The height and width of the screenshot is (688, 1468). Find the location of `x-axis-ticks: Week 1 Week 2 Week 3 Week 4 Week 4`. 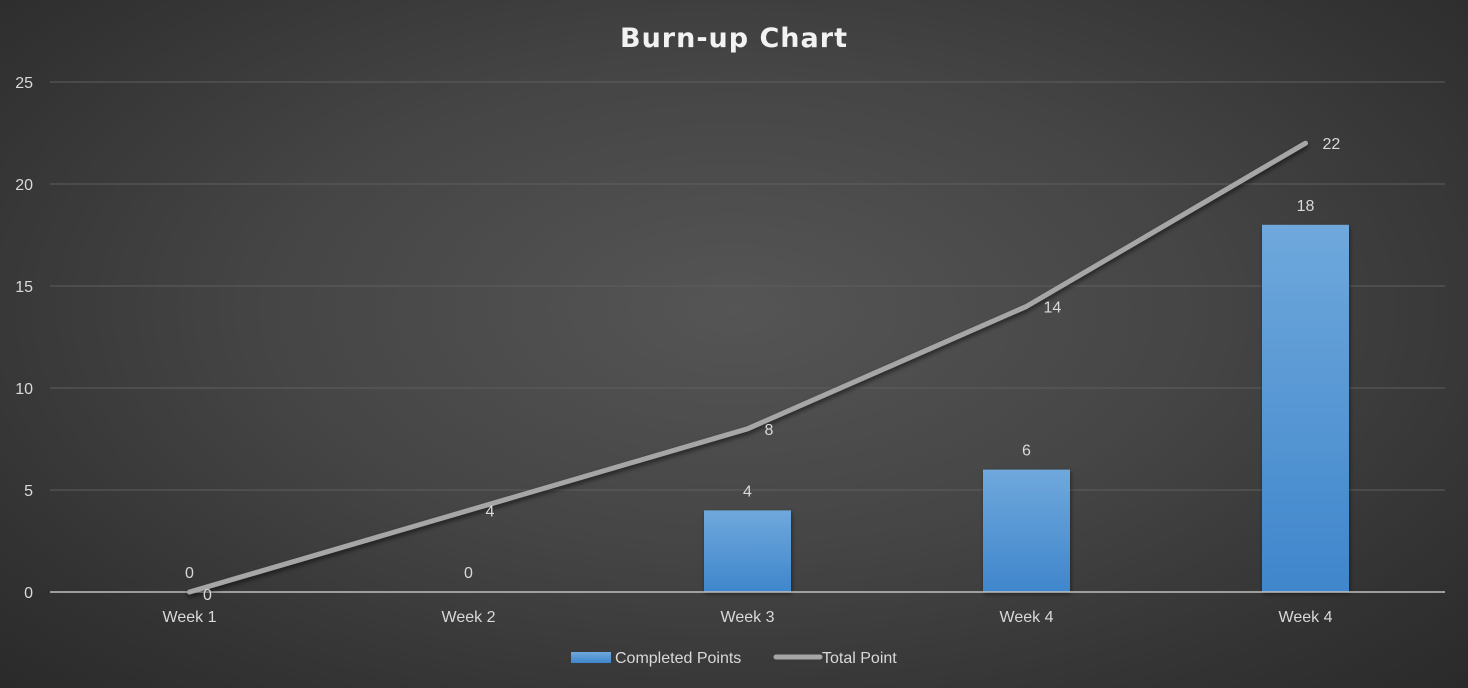

x-axis-ticks: Week 1 Week 2 Week 3 Week 4 Week 4 is located at coordinates (748, 617).